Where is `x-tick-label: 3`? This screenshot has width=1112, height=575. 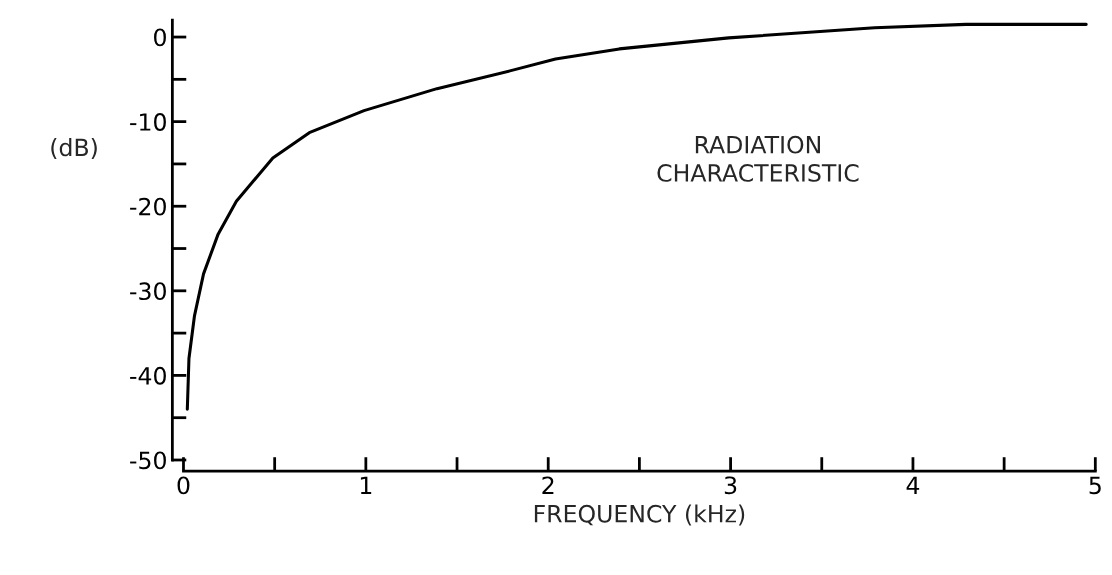 x-tick-label: 3 is located at coordinates (730, 485).